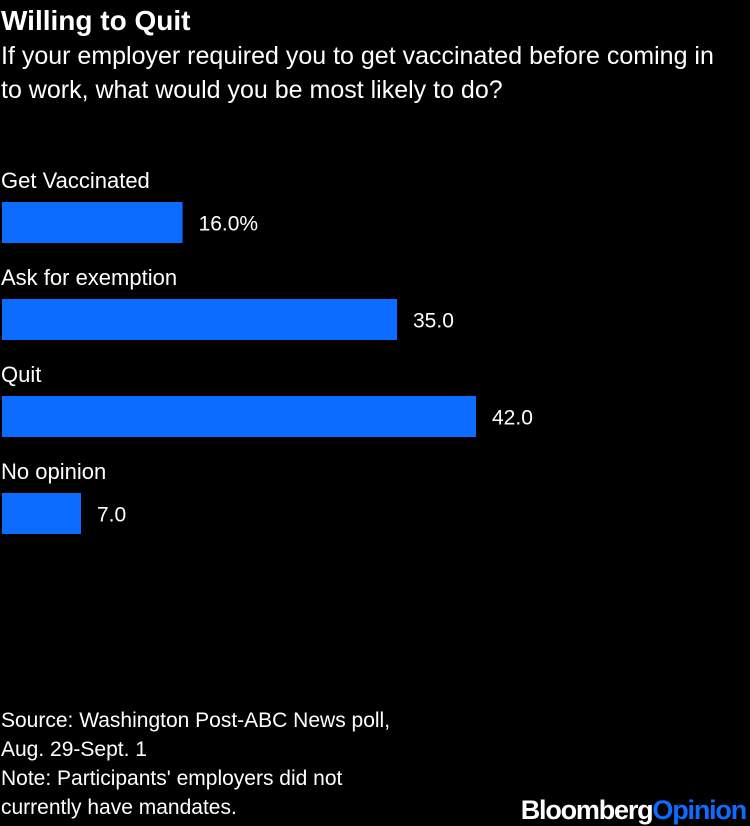  Describe the element at coordinates (199, 319) in the screenshot. I see `bar-ask-for-exemption` at that location.